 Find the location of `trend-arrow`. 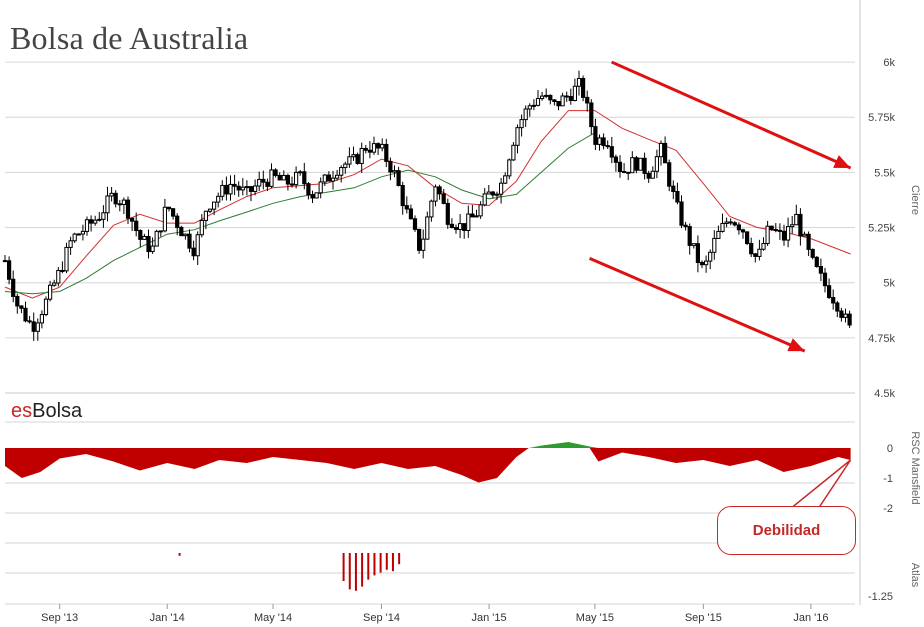

trend-arrow is located at coordinates (731, 115).